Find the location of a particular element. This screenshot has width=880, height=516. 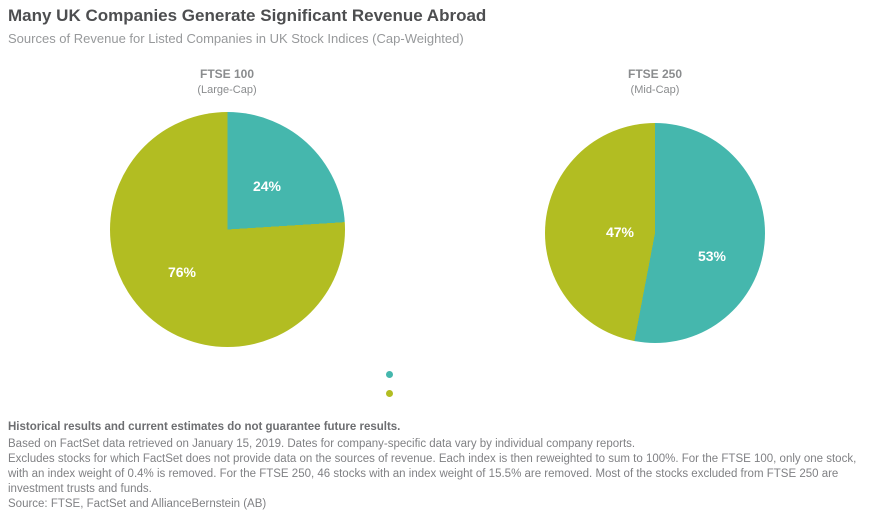

legend is located at coordinates (389, 390).